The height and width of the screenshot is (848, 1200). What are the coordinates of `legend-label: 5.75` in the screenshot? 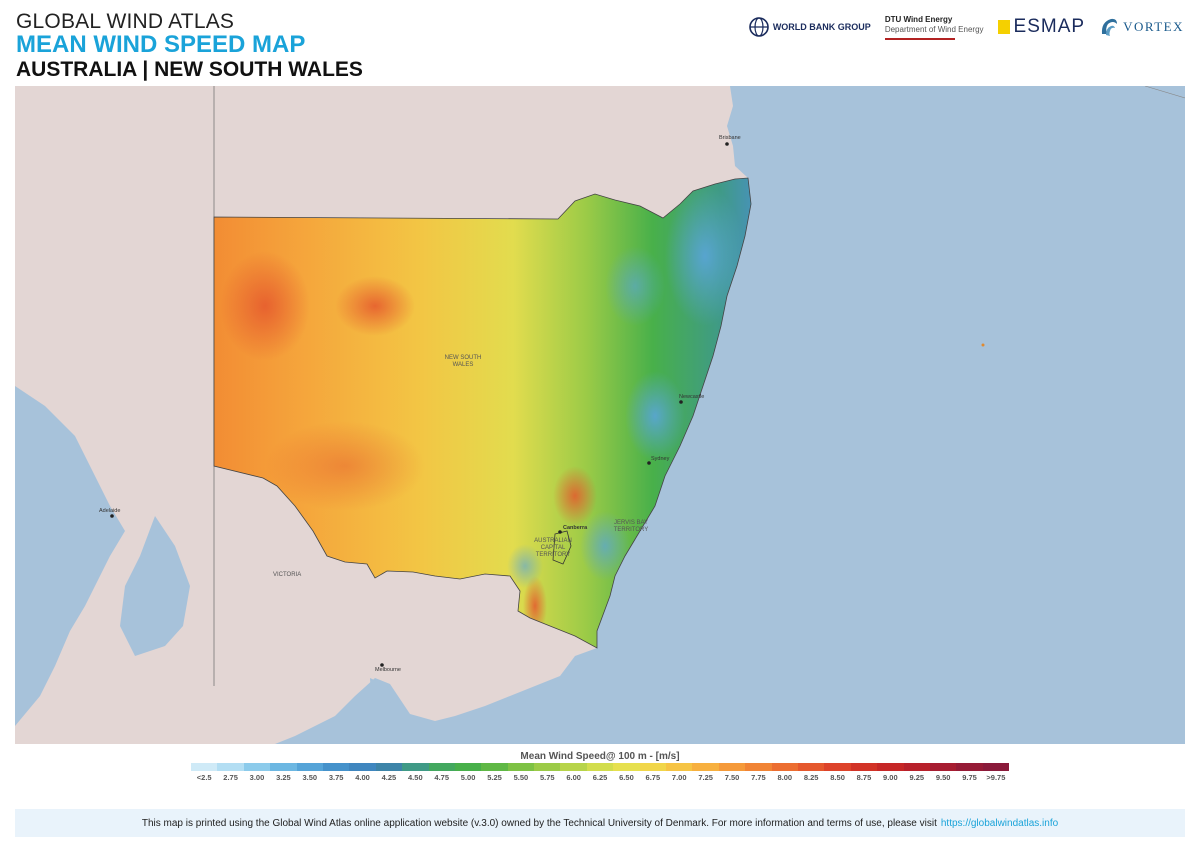 It's located at (547, 777).